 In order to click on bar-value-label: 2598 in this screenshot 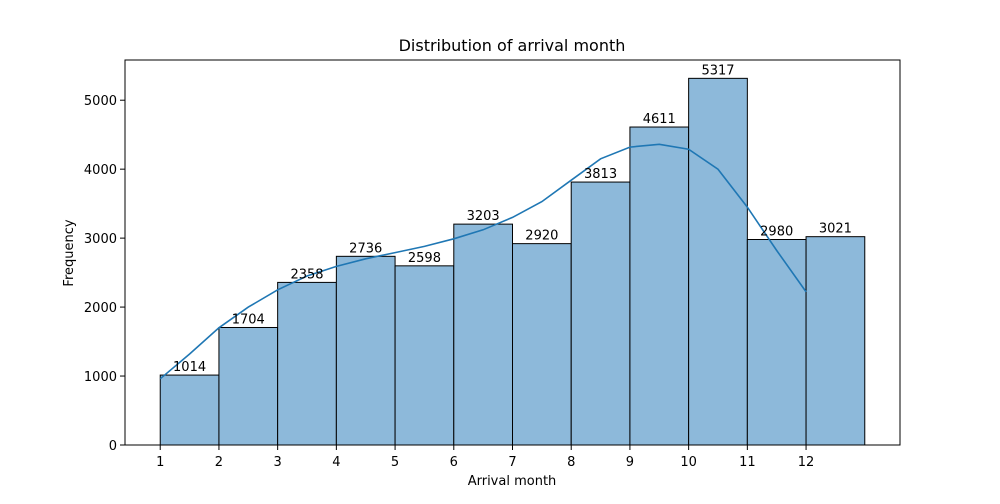, I will do `click(424, 258)`.